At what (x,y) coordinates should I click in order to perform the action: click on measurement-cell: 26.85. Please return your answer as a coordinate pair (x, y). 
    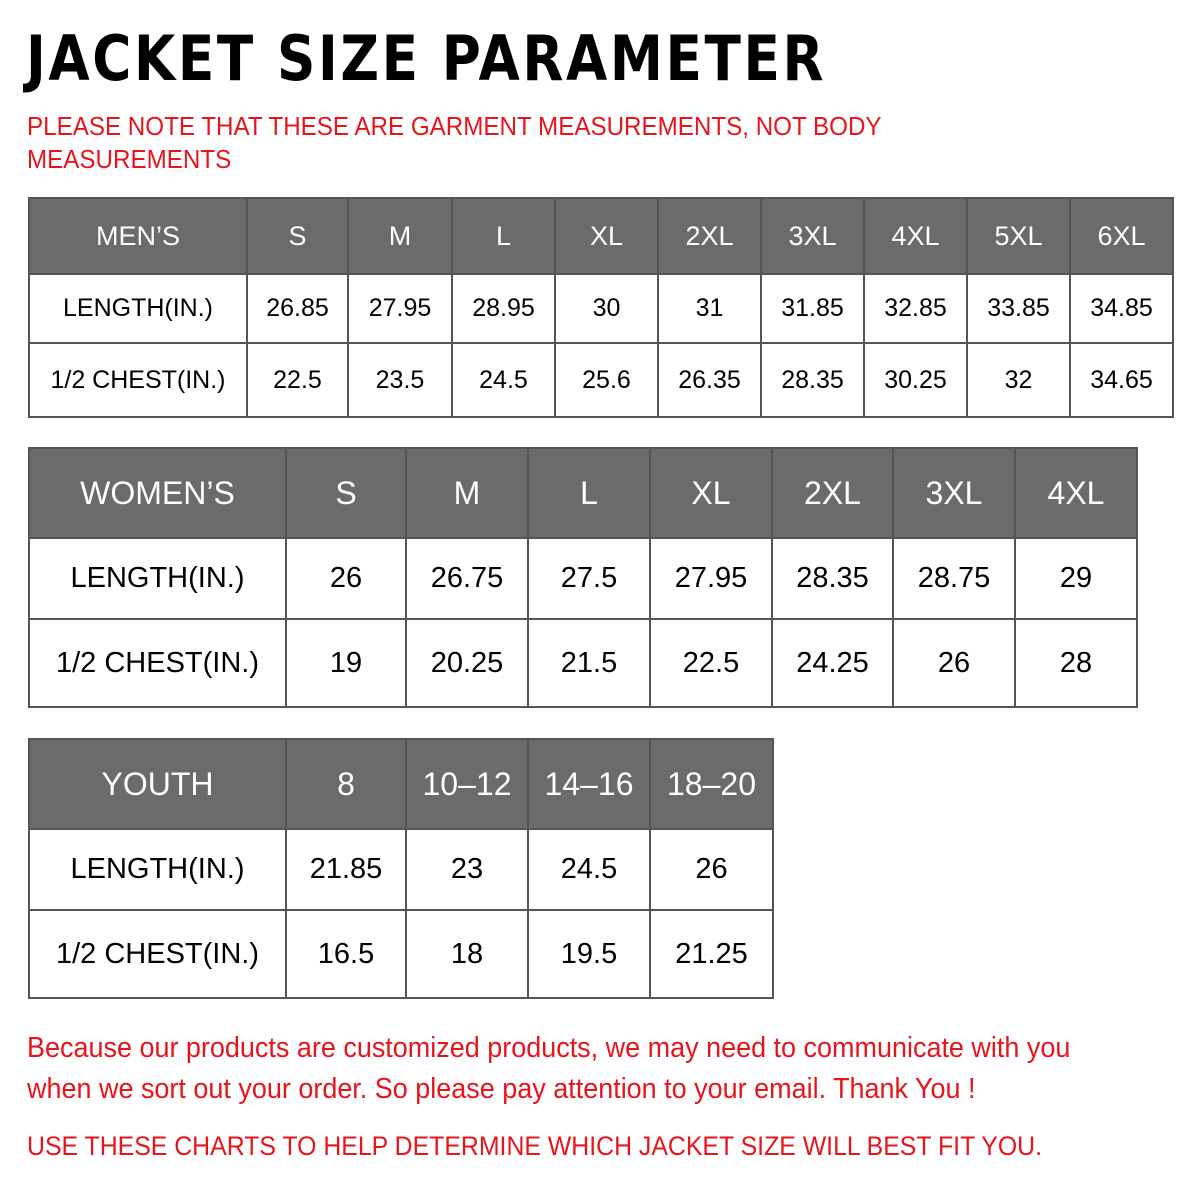
    Looking at the image, I should click on (297, 308).